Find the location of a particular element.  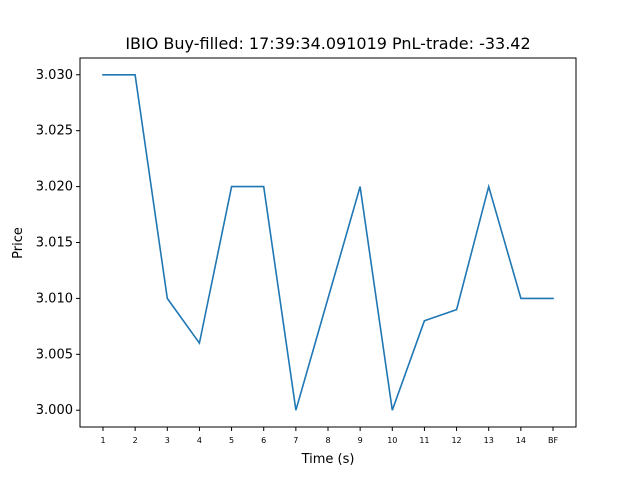

x-axis-label: Time (s) is located at coordinates (328, 459).